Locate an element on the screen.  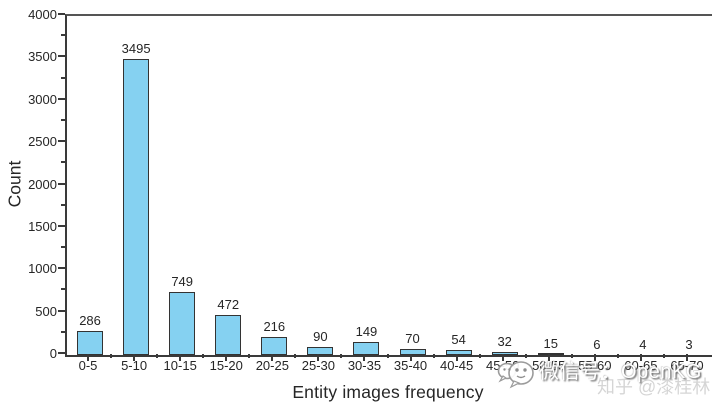
wechat-watermark-text: 微信号：OpenKG is located at coordinates (620, 372).